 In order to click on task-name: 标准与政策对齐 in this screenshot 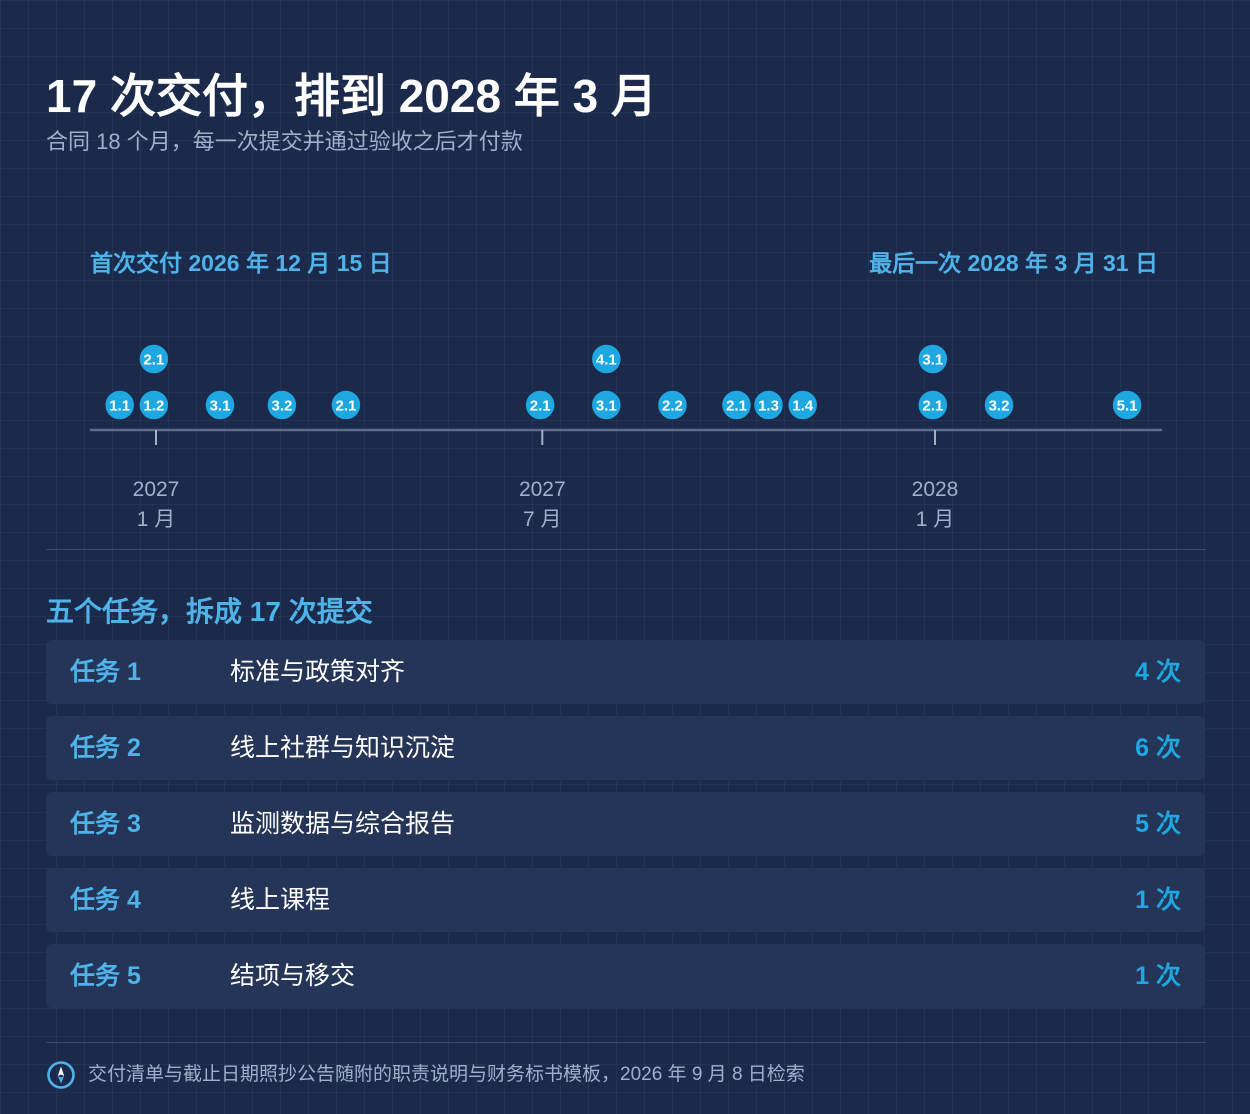, I will do `click(318, 672)`.